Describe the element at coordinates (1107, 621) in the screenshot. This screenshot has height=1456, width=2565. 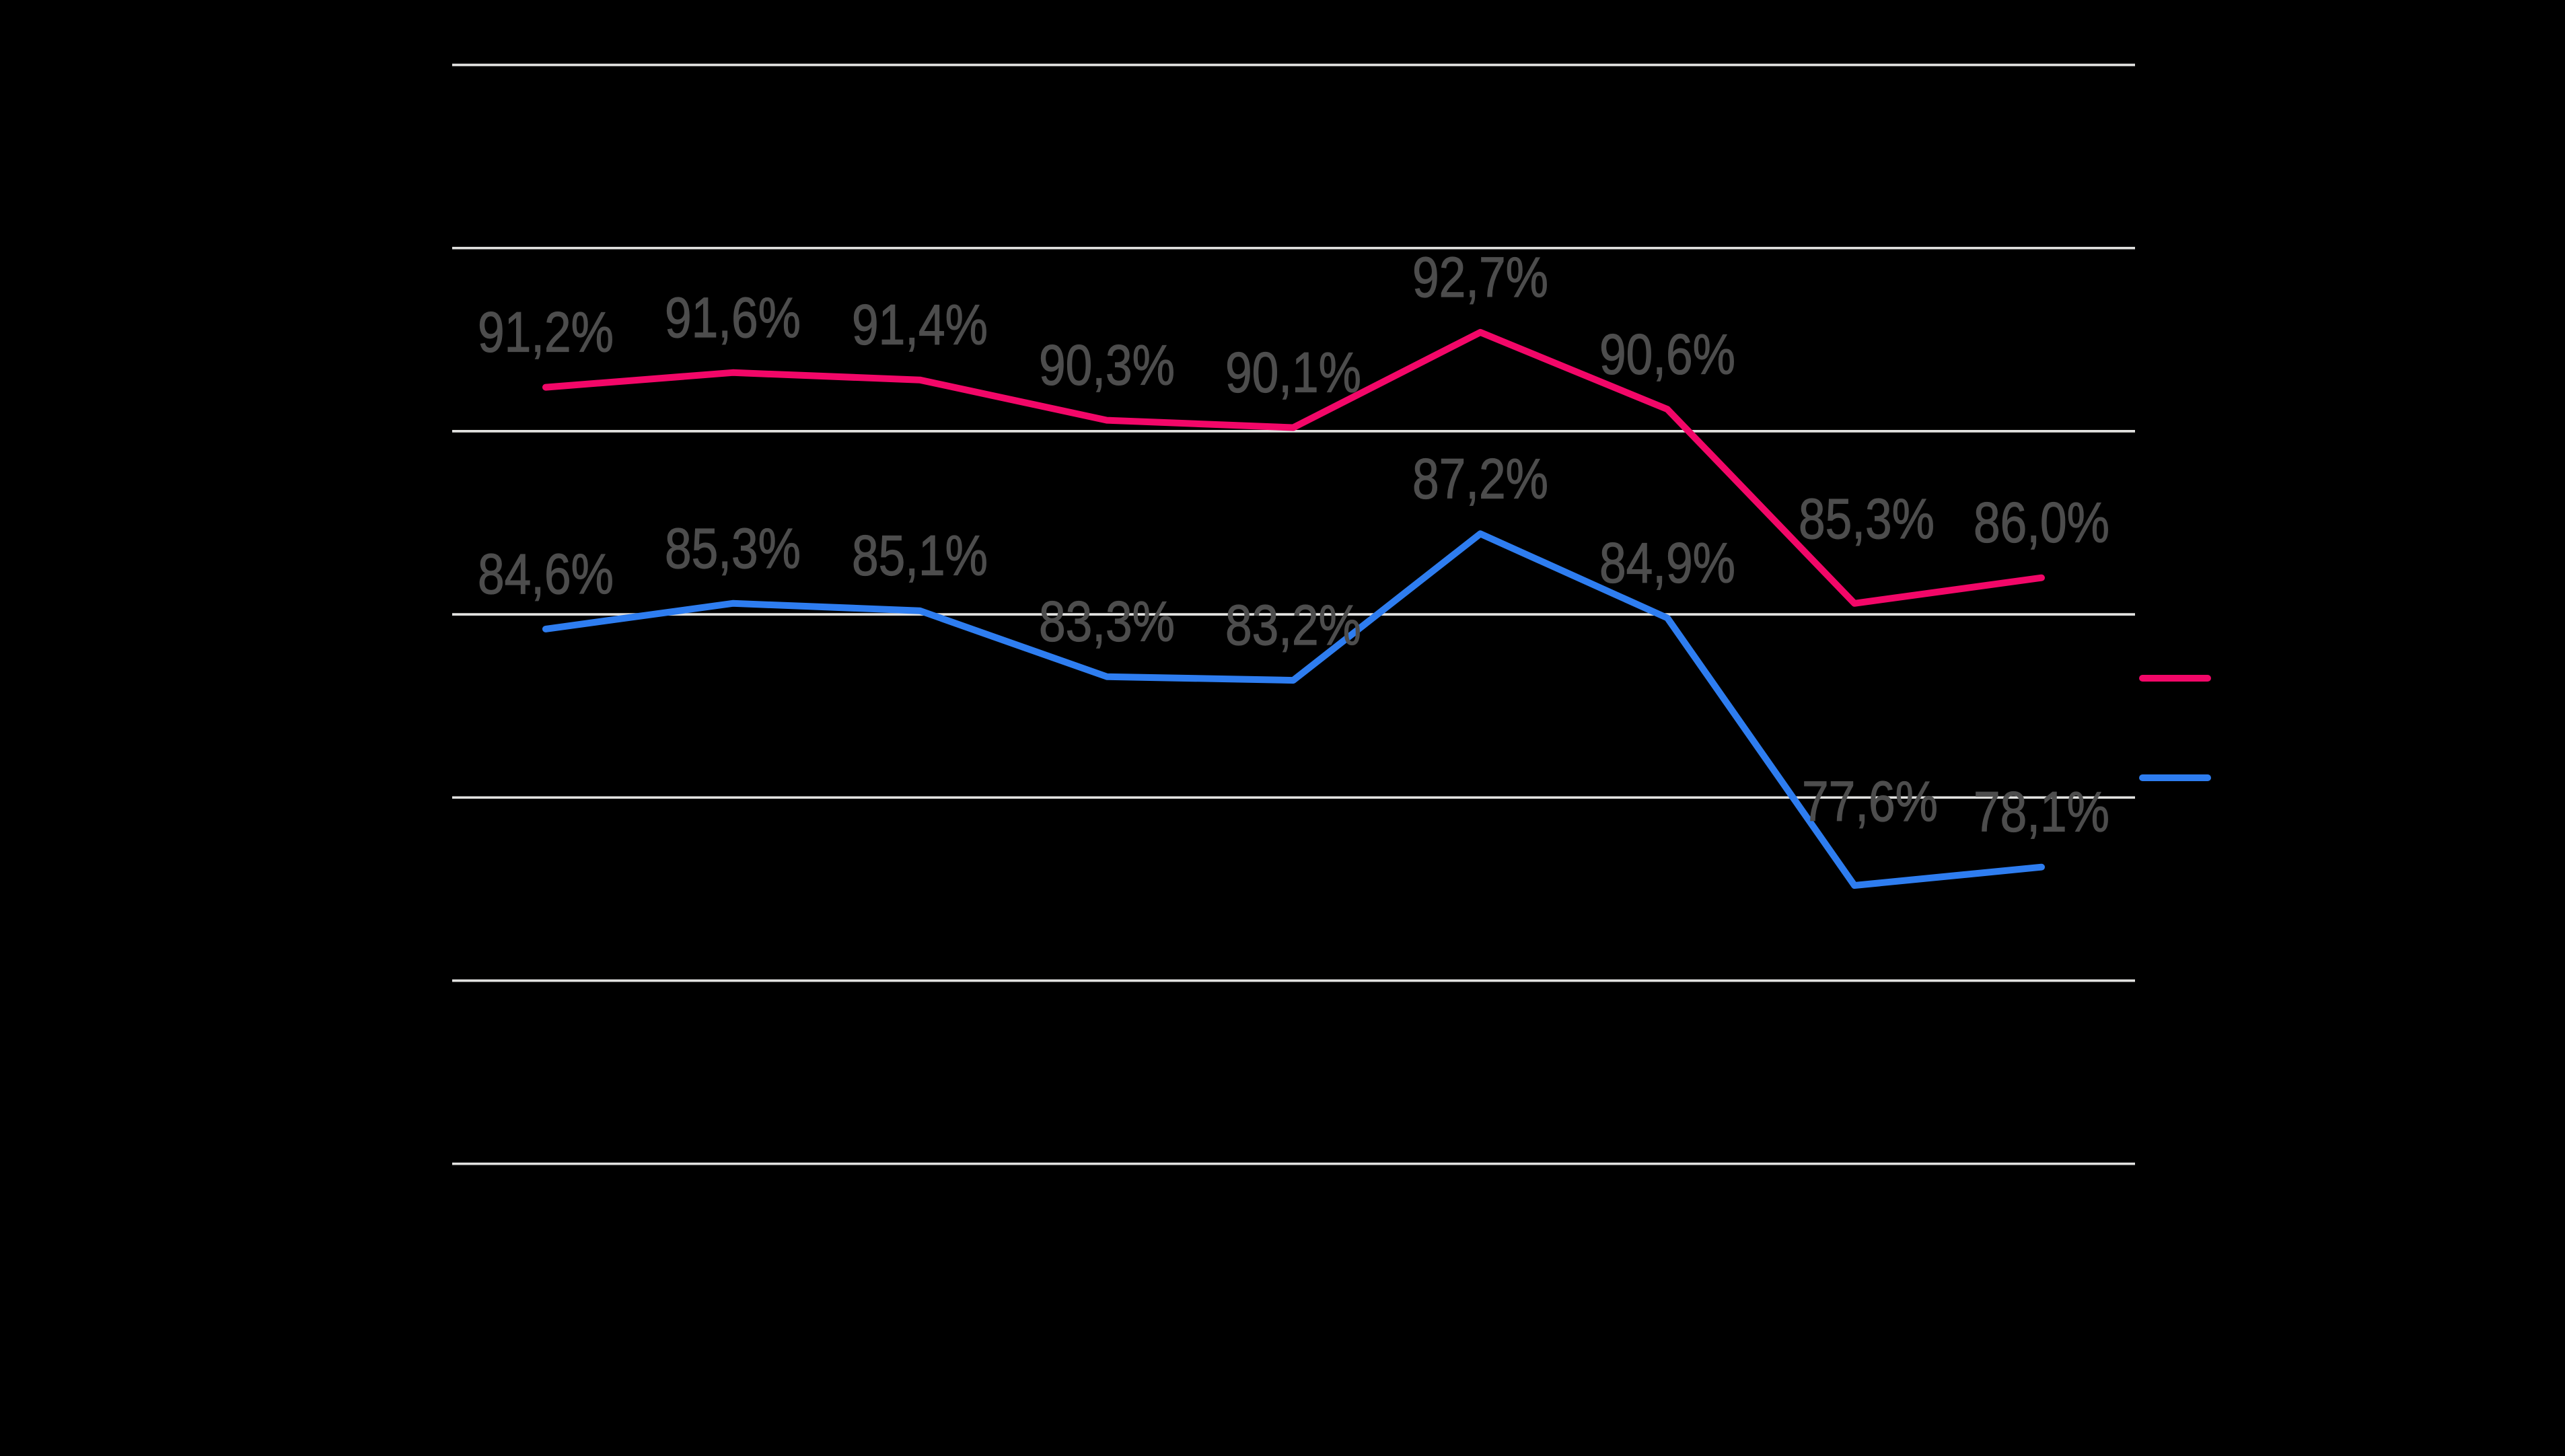
I see `svg-text: 83,3%` at that location.